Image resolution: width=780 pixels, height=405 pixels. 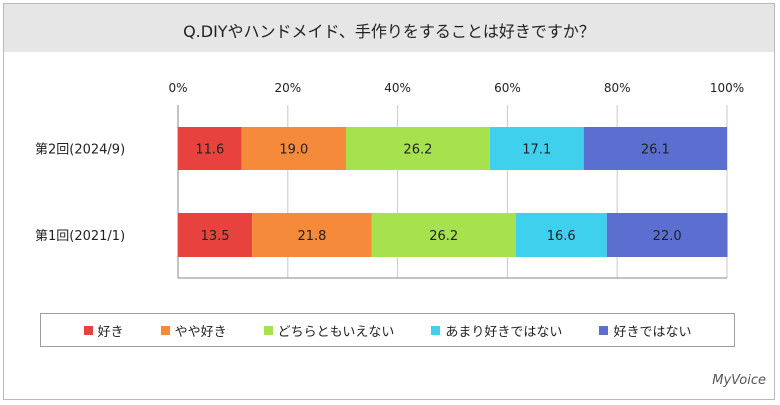 What do you see at coordinates (110, 332) in the screenshot?
I see `legend-label: 好き` at bounding box center [110, 332].